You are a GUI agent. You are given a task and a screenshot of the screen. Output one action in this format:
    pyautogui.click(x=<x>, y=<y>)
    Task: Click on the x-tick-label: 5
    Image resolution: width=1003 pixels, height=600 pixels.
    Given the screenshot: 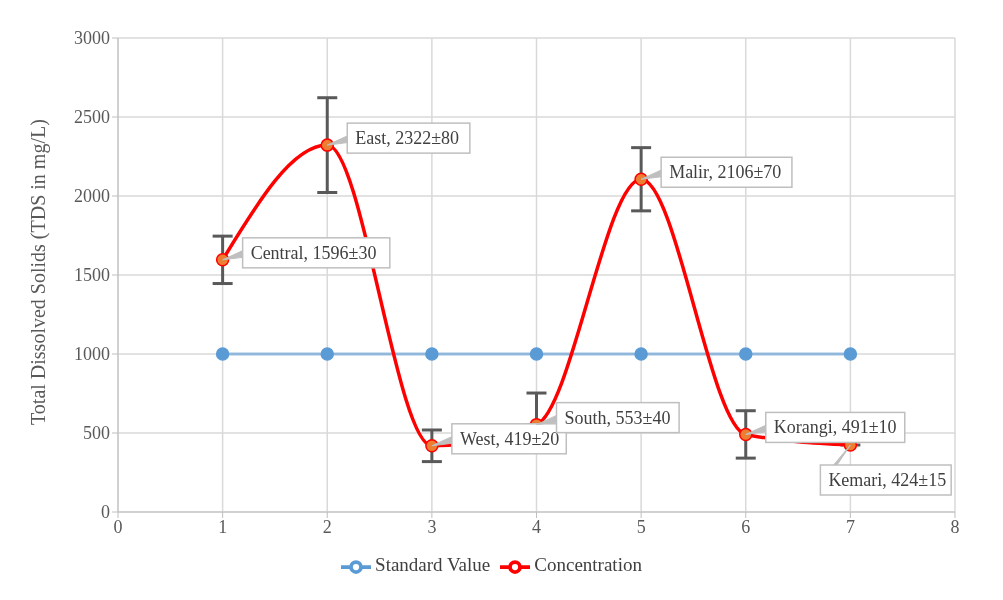 What is the action you would take?
    pyautogui.click(x=641, y=526)
    